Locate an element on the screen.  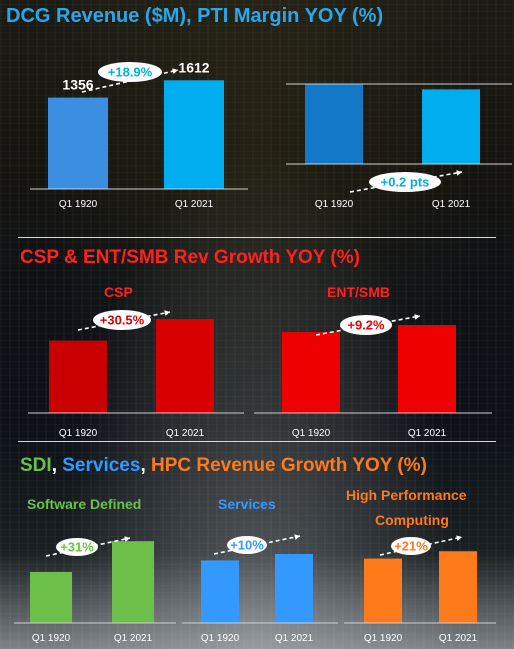
ent_smb-arrow-head is located at coordinates (417, 317).